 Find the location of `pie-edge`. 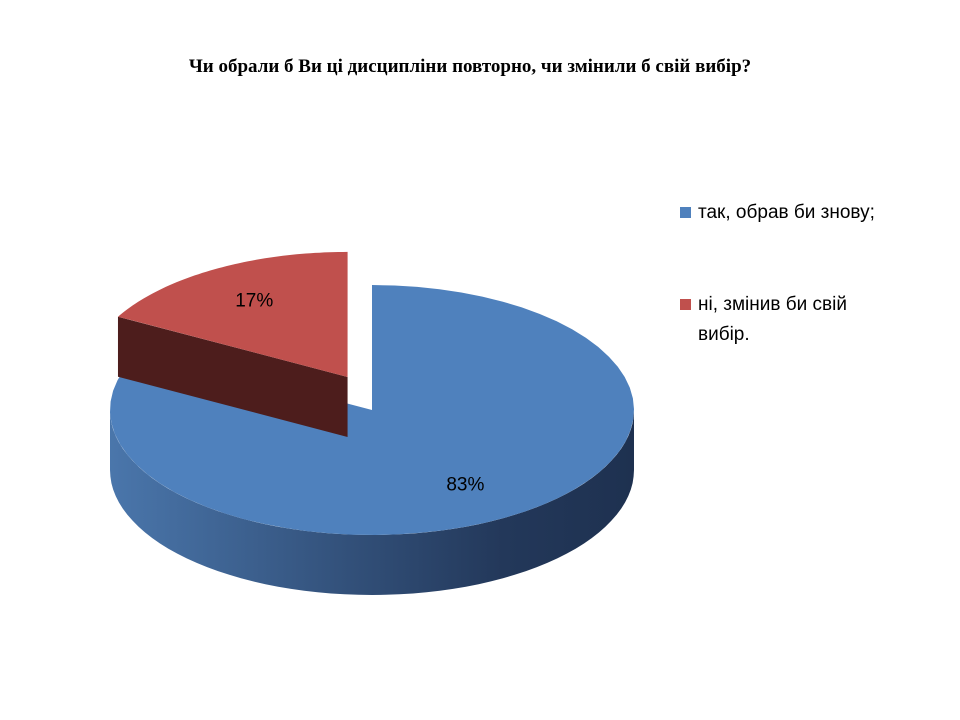

pie-edge is located at coordinates (232, 376).